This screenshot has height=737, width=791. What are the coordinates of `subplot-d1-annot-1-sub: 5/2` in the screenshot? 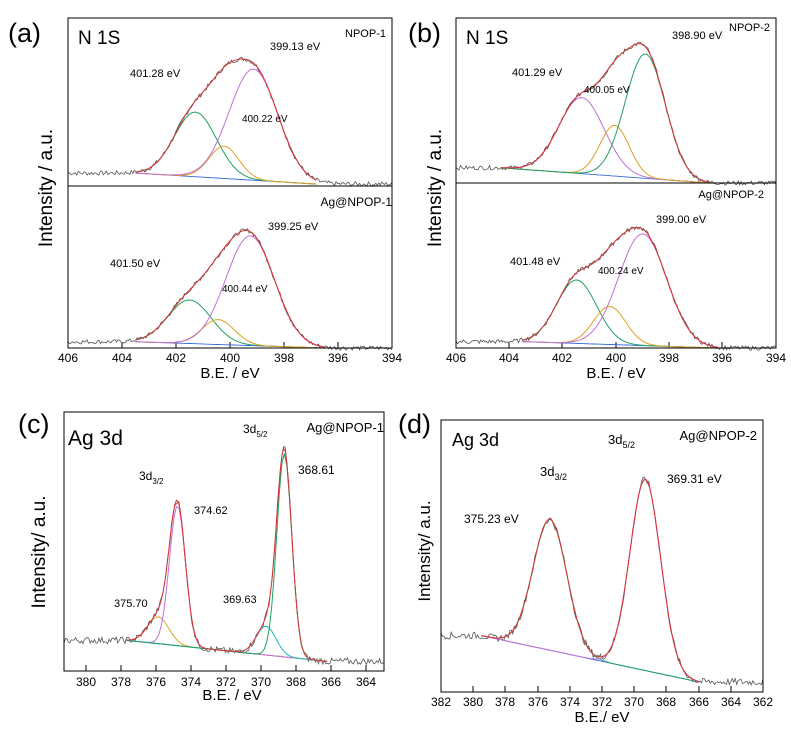 It's located at (628, 445).